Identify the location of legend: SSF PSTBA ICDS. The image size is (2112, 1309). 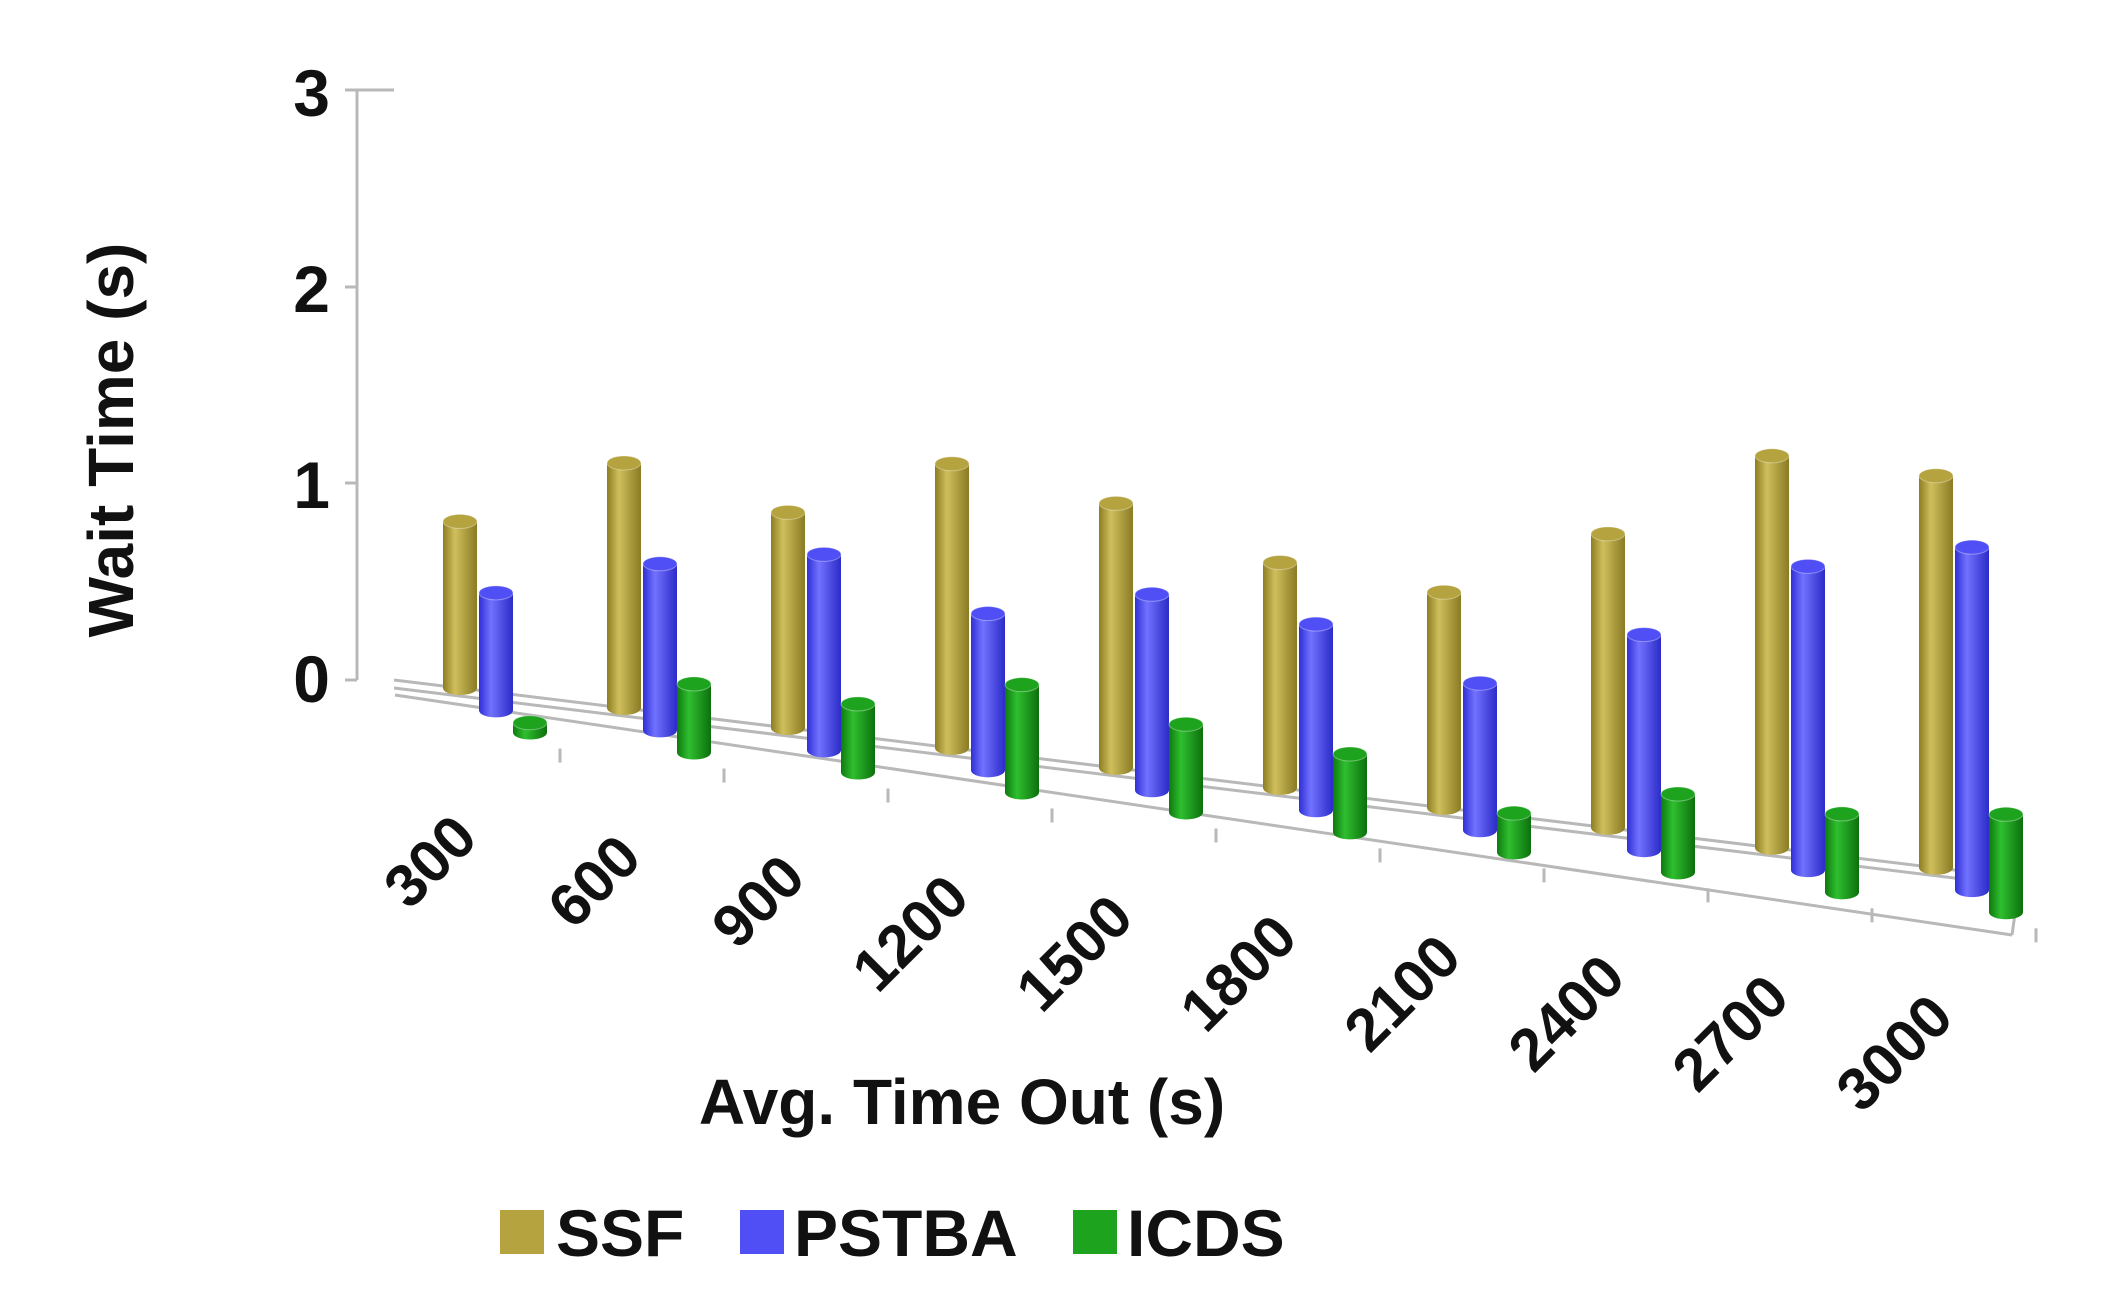
(892, 1233).